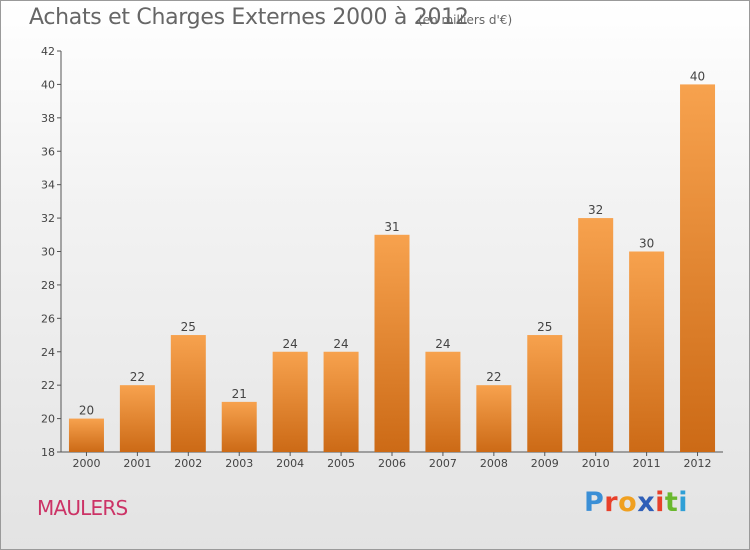 This screenshot has height=550, width=750. What do you see at coordinates (48, 151) in the screenshot?
I see `y-tick-label: 36` at bounding box center [48, 151].